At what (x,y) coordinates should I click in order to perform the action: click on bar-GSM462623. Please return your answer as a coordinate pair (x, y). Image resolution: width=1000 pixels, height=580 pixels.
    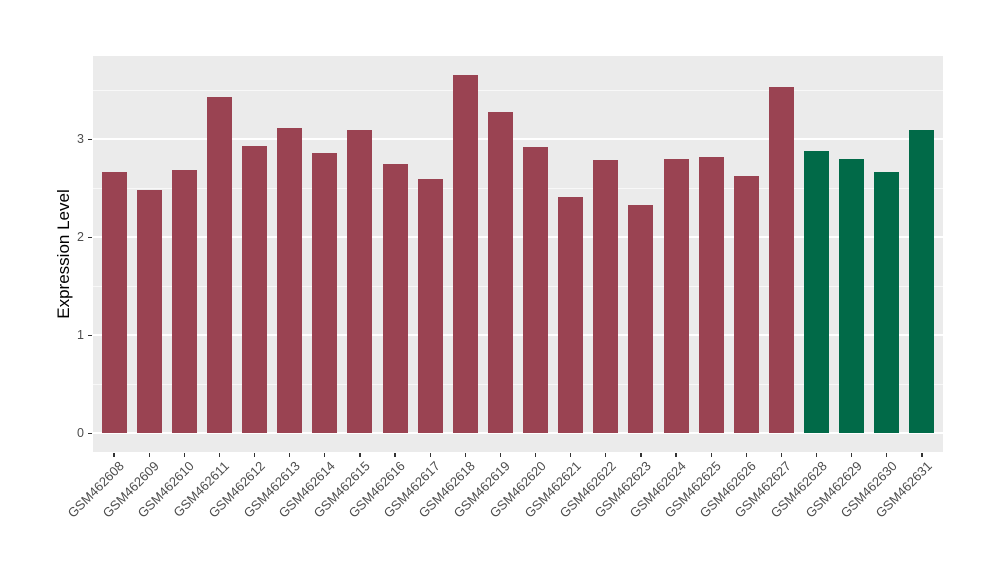
    Looking at the image, I should click on (641, 319).